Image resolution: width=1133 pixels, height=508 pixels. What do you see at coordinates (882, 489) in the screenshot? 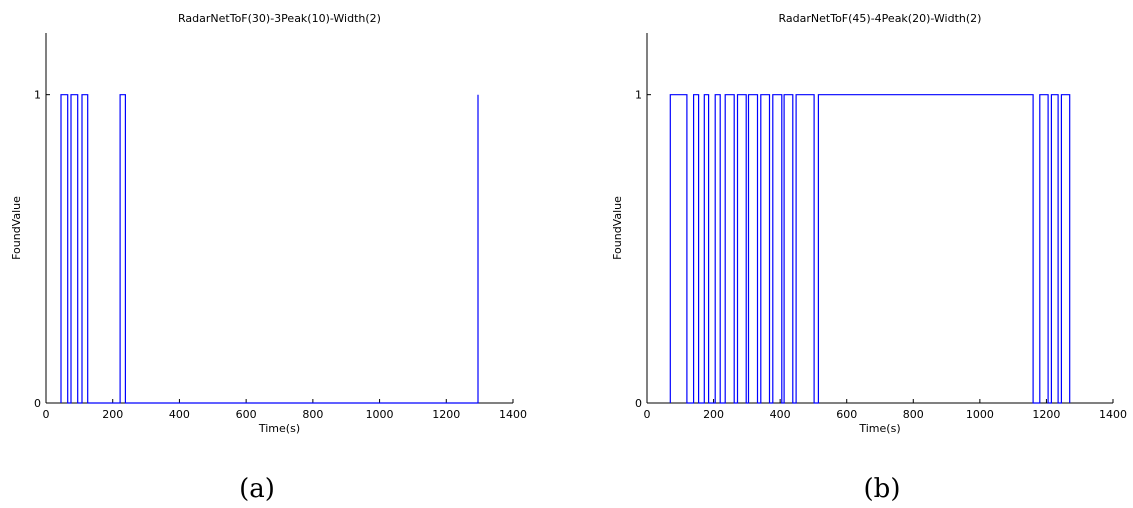
I see `caption-b: (b)` at bounding box center [882, 489].